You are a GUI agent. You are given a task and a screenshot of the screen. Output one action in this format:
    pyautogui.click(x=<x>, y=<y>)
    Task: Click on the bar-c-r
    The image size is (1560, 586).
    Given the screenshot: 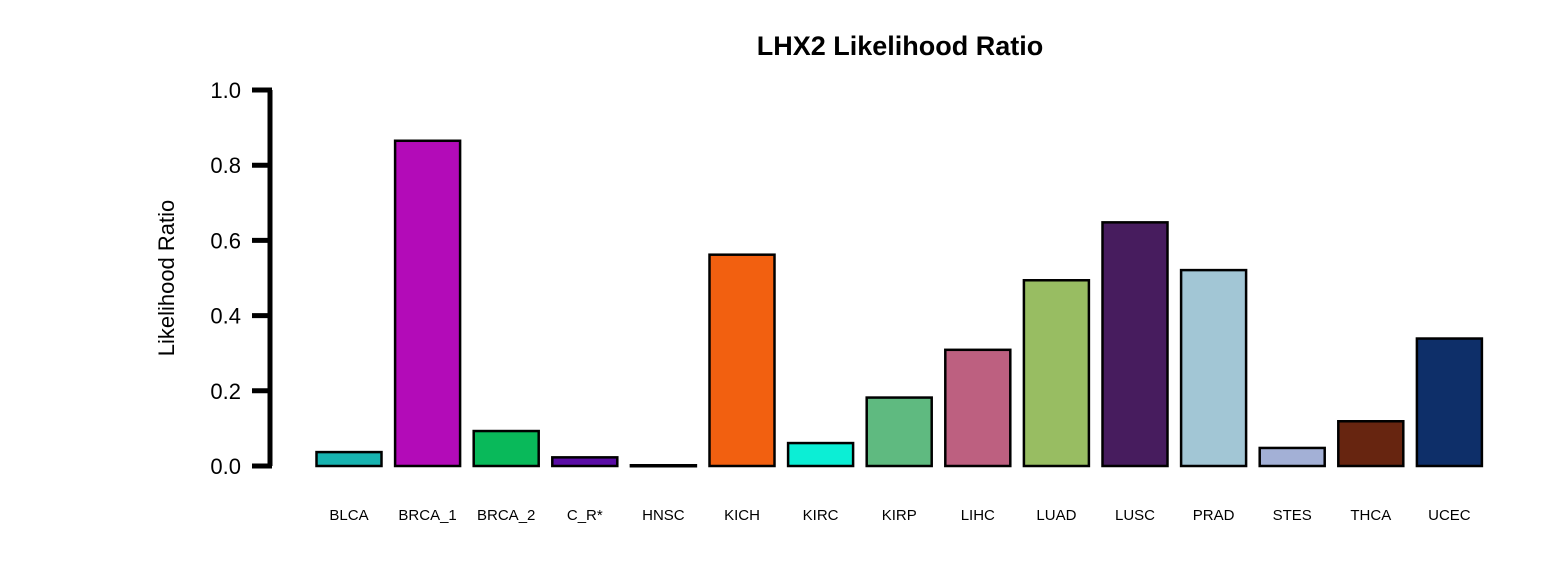 What is the action you would take?
    pyautogui.click(x=585, y=462)
    